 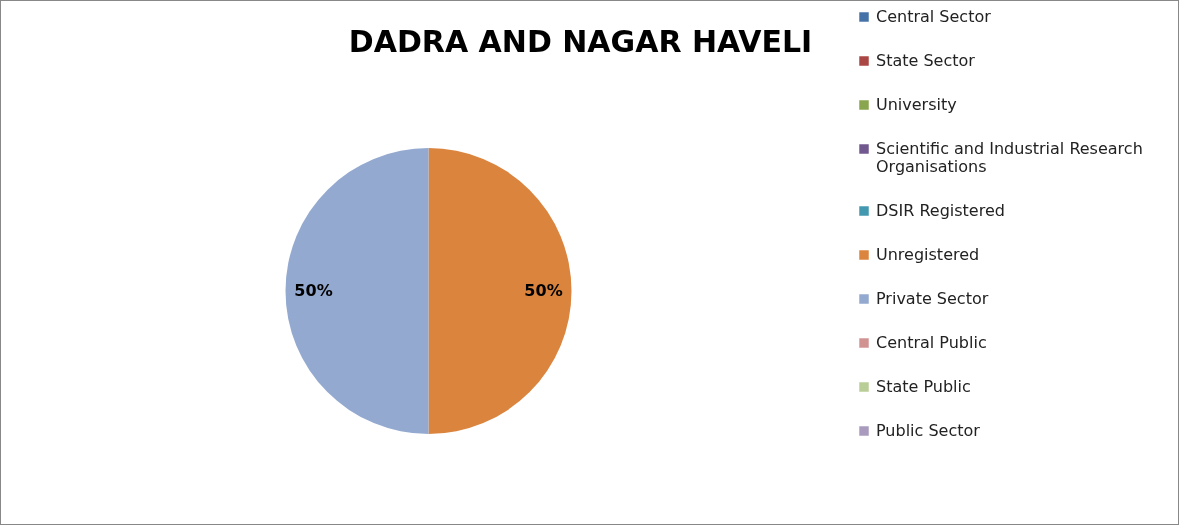 What do you see at coordinates (940, 210) in the screenshot?
I see `legend-label: DSIR Registered` at bounding box center [940, 210].